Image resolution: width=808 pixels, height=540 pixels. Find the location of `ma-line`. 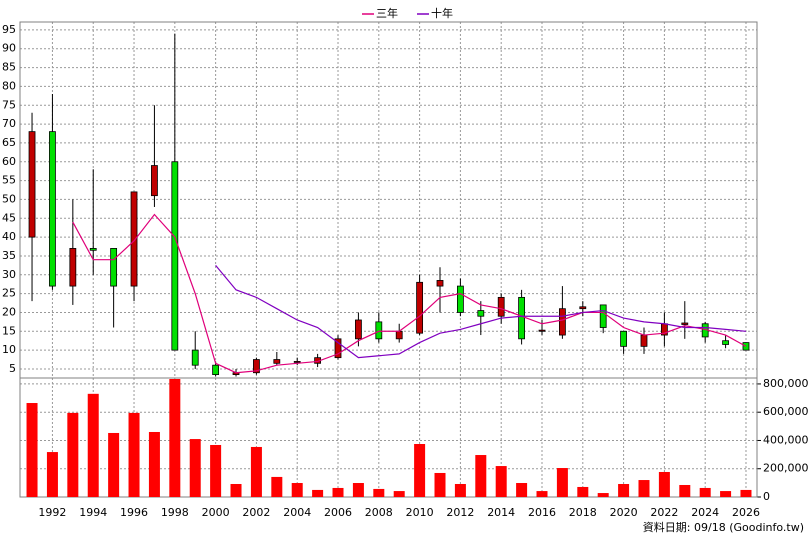

ma-line is located at coordinates (481, 311).